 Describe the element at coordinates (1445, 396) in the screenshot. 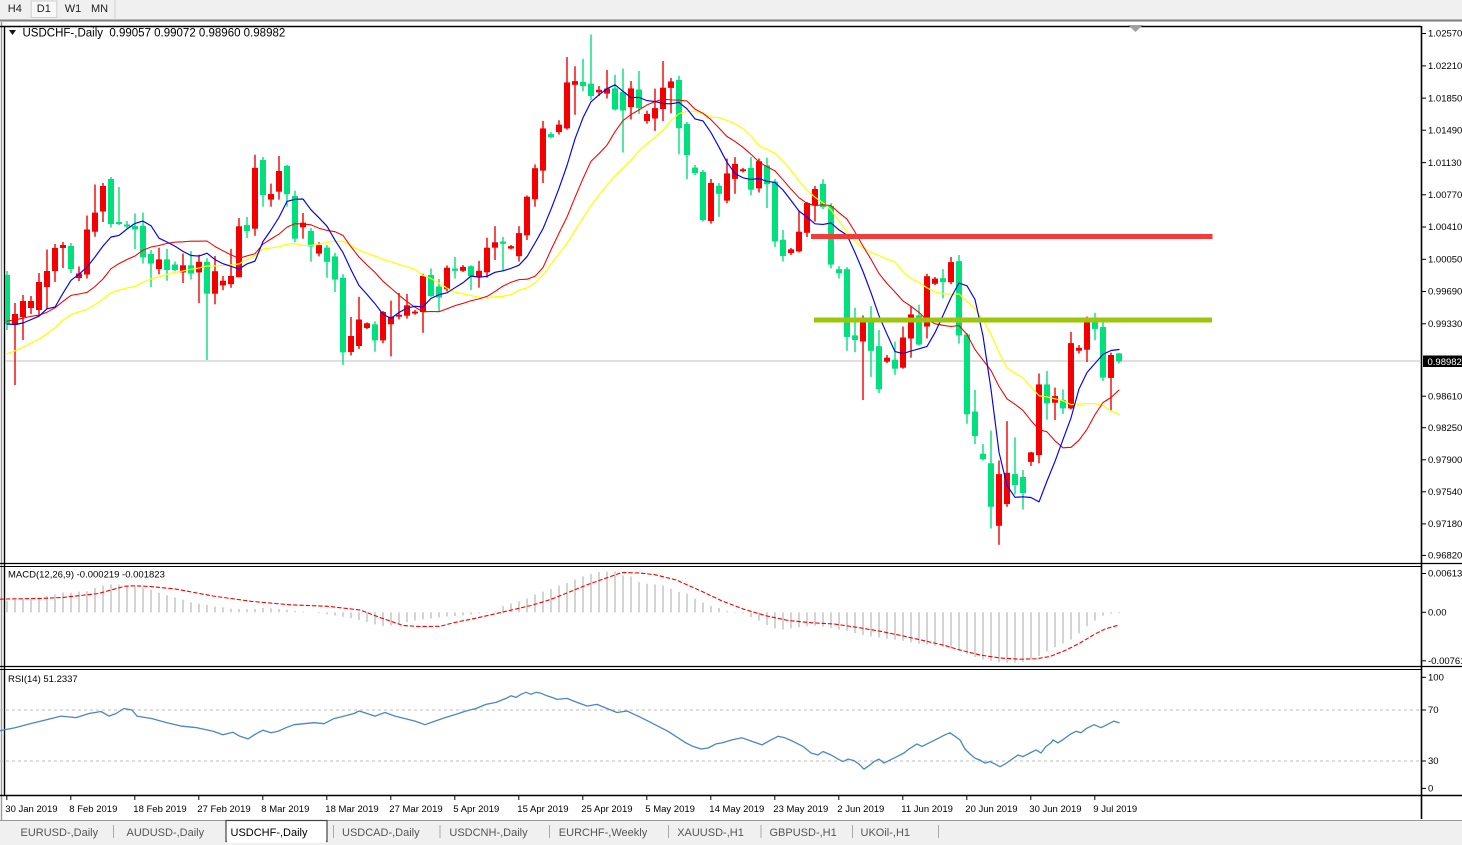

I see `svg-text: 0.98610` at that location.